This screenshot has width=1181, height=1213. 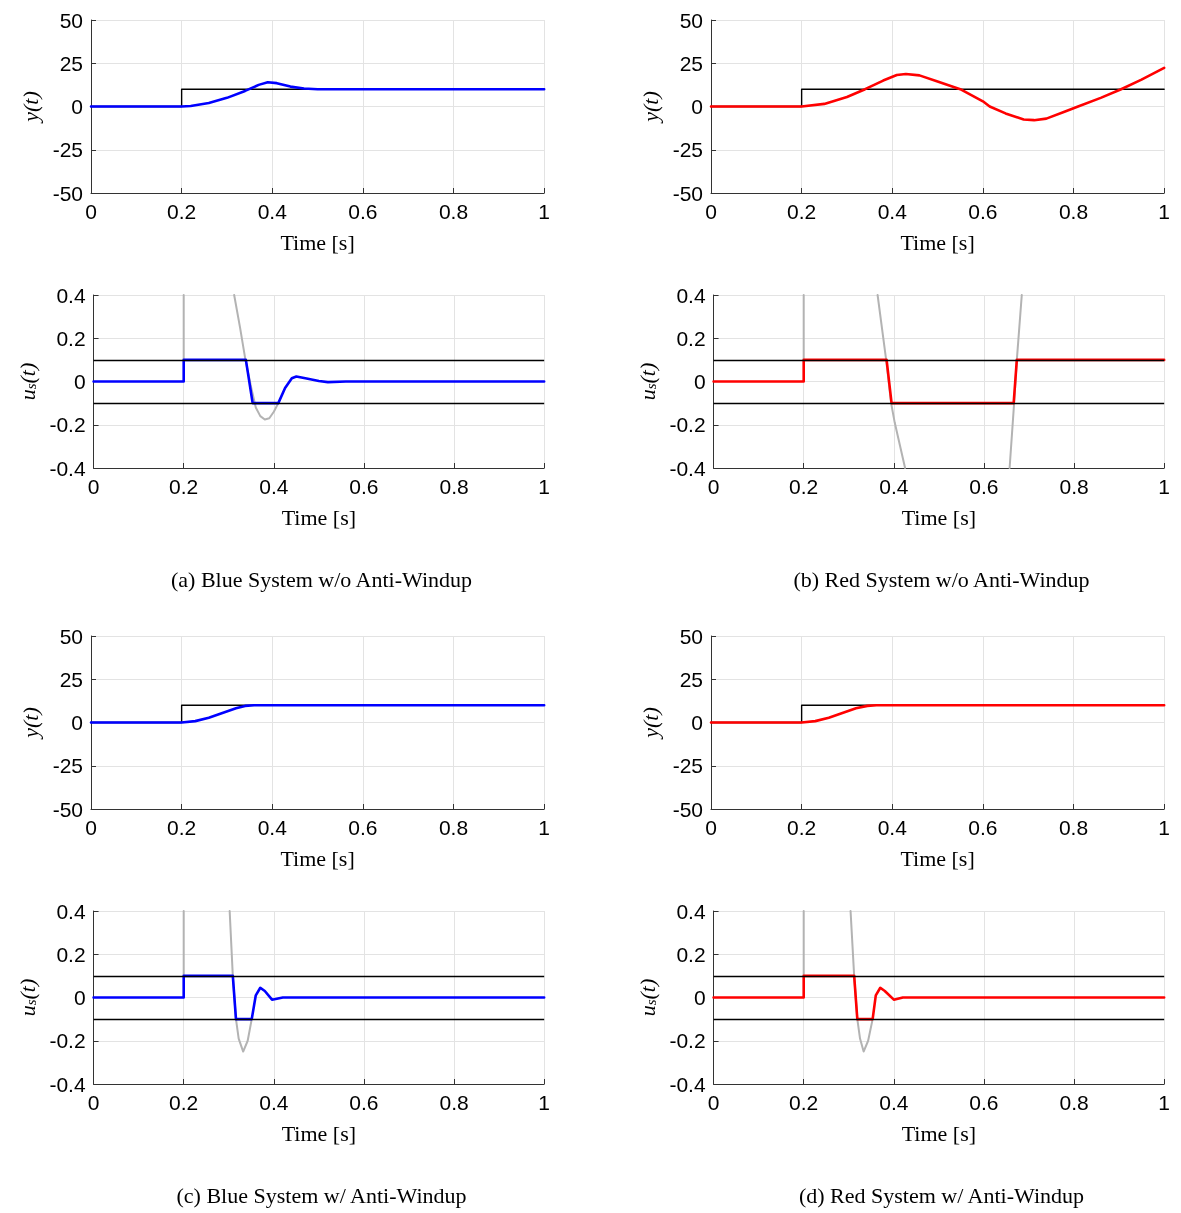 I want to click on text: (a) Blue System w/o Anti-Windup, so click(x=321, y=579).